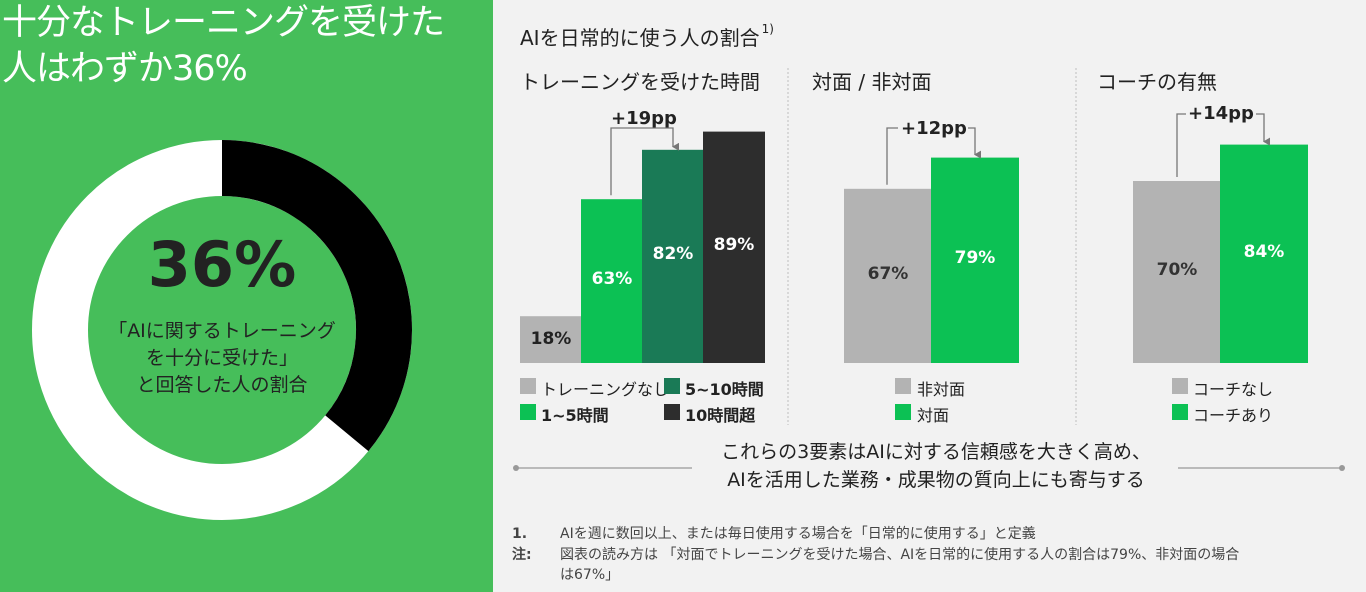 The image size is (1366, 592). I want to click on bar-remote, so click(888, 275).